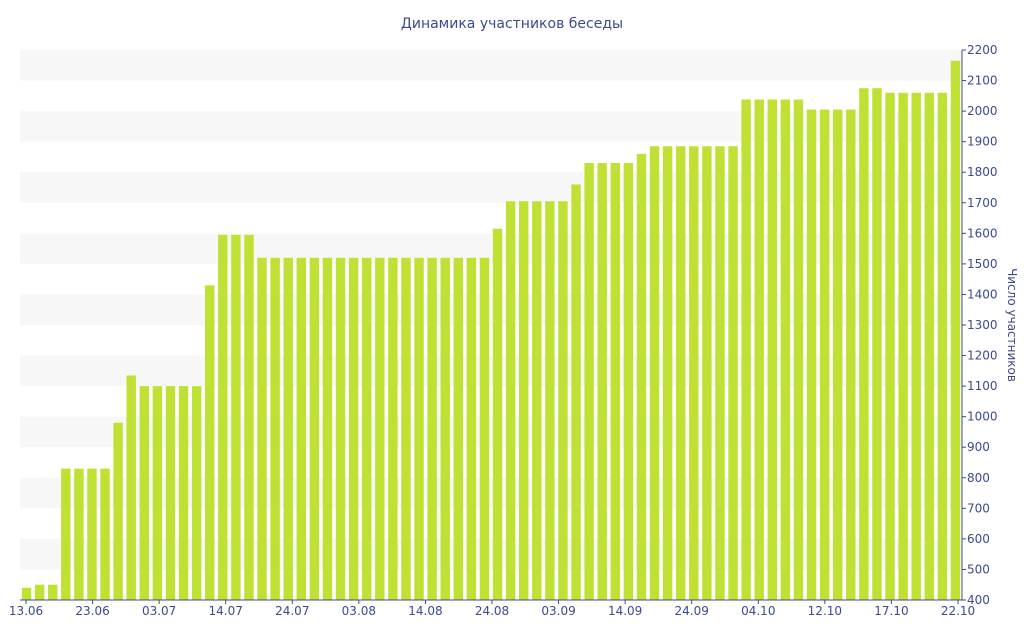 The width and height of the screenshot is (1024, 640). What do you see at coordinates (982, 81) in the screenshot?
I see `y-tick-label: 2100` at bounding box center [982, 81].